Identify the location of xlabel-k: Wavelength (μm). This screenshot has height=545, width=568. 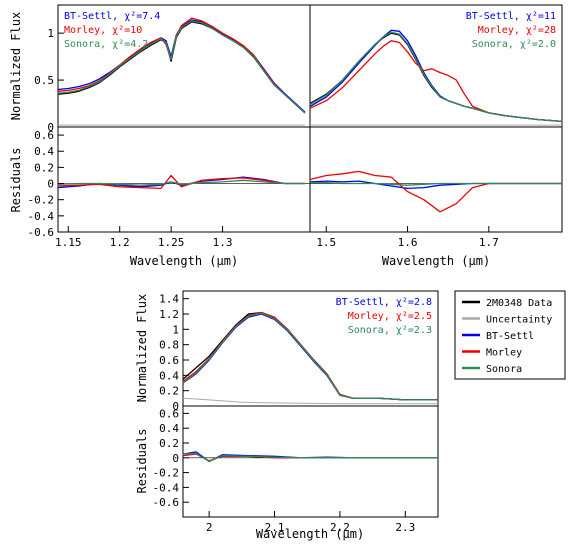
(310, 534).